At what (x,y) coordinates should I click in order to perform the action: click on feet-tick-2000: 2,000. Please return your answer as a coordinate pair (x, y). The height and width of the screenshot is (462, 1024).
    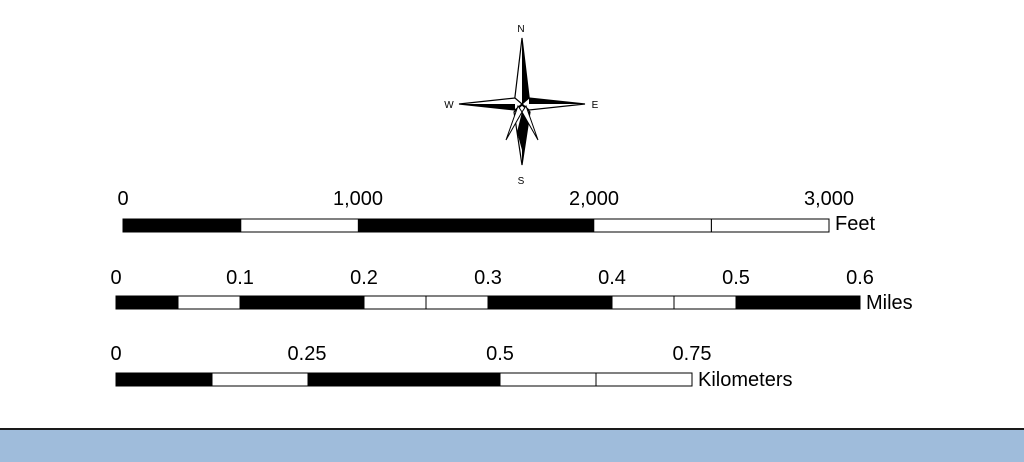
    Looking at the image, I should click on (594, 199).